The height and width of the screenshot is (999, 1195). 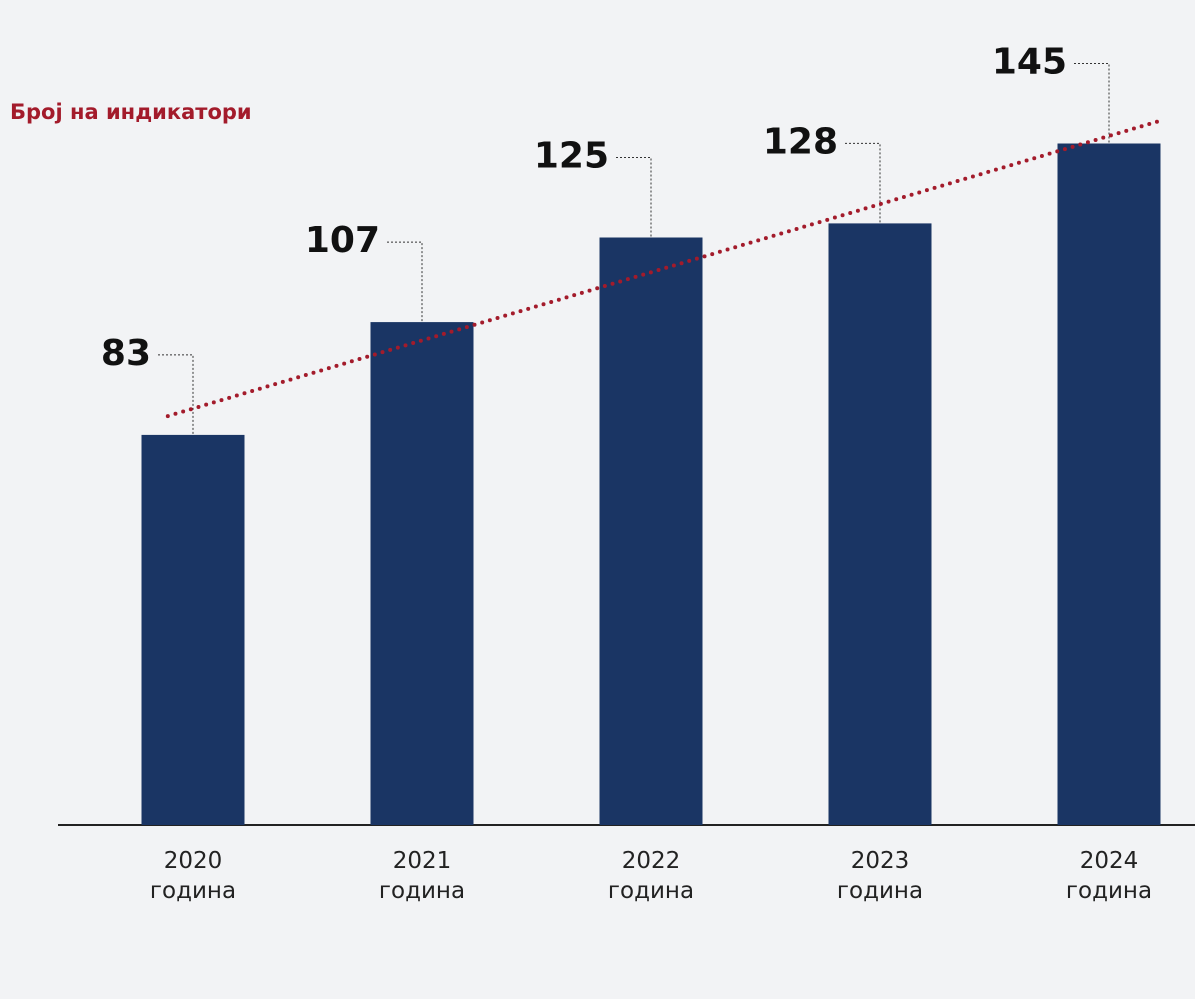 I want to click on x-tick-label: 2021 година, so click(x=422, y=876).